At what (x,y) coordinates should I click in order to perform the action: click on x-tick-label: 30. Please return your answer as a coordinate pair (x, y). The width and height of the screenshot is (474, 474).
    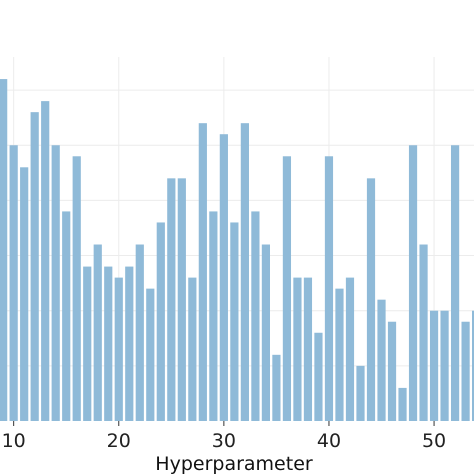
    Looking at the image, I should click on (224, 441).